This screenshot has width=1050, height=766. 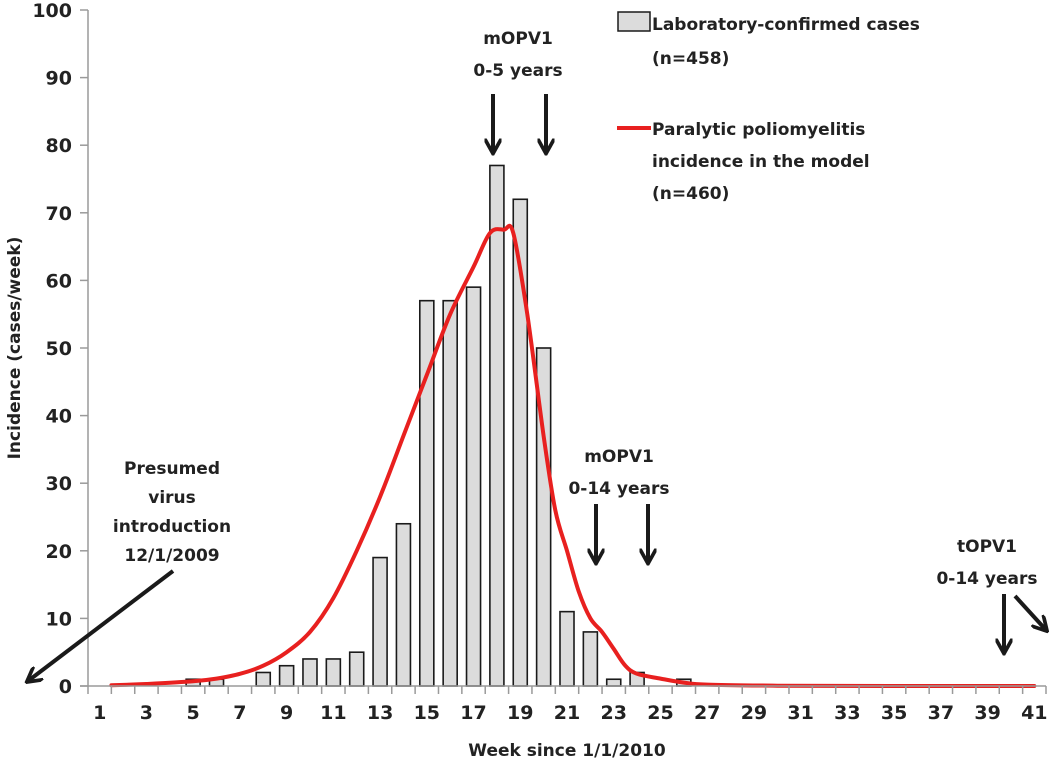 I want to click on y-tick-label: 50, so click(x=59, y=349).